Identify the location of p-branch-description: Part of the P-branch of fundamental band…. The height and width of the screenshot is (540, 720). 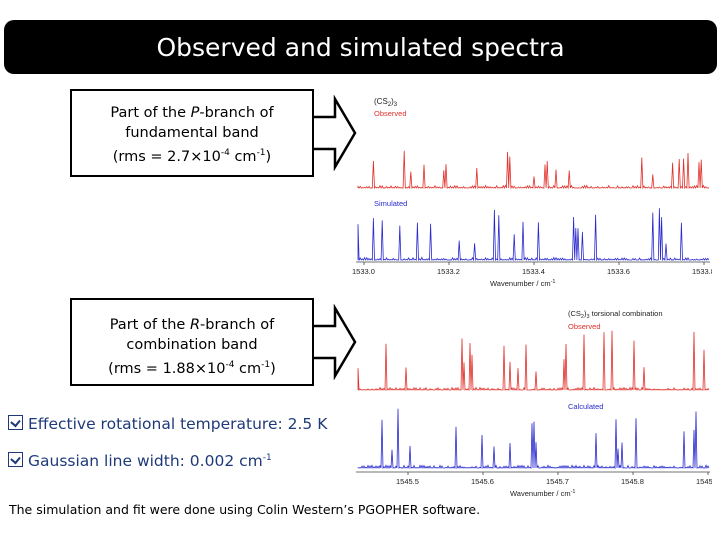
(192, 133).